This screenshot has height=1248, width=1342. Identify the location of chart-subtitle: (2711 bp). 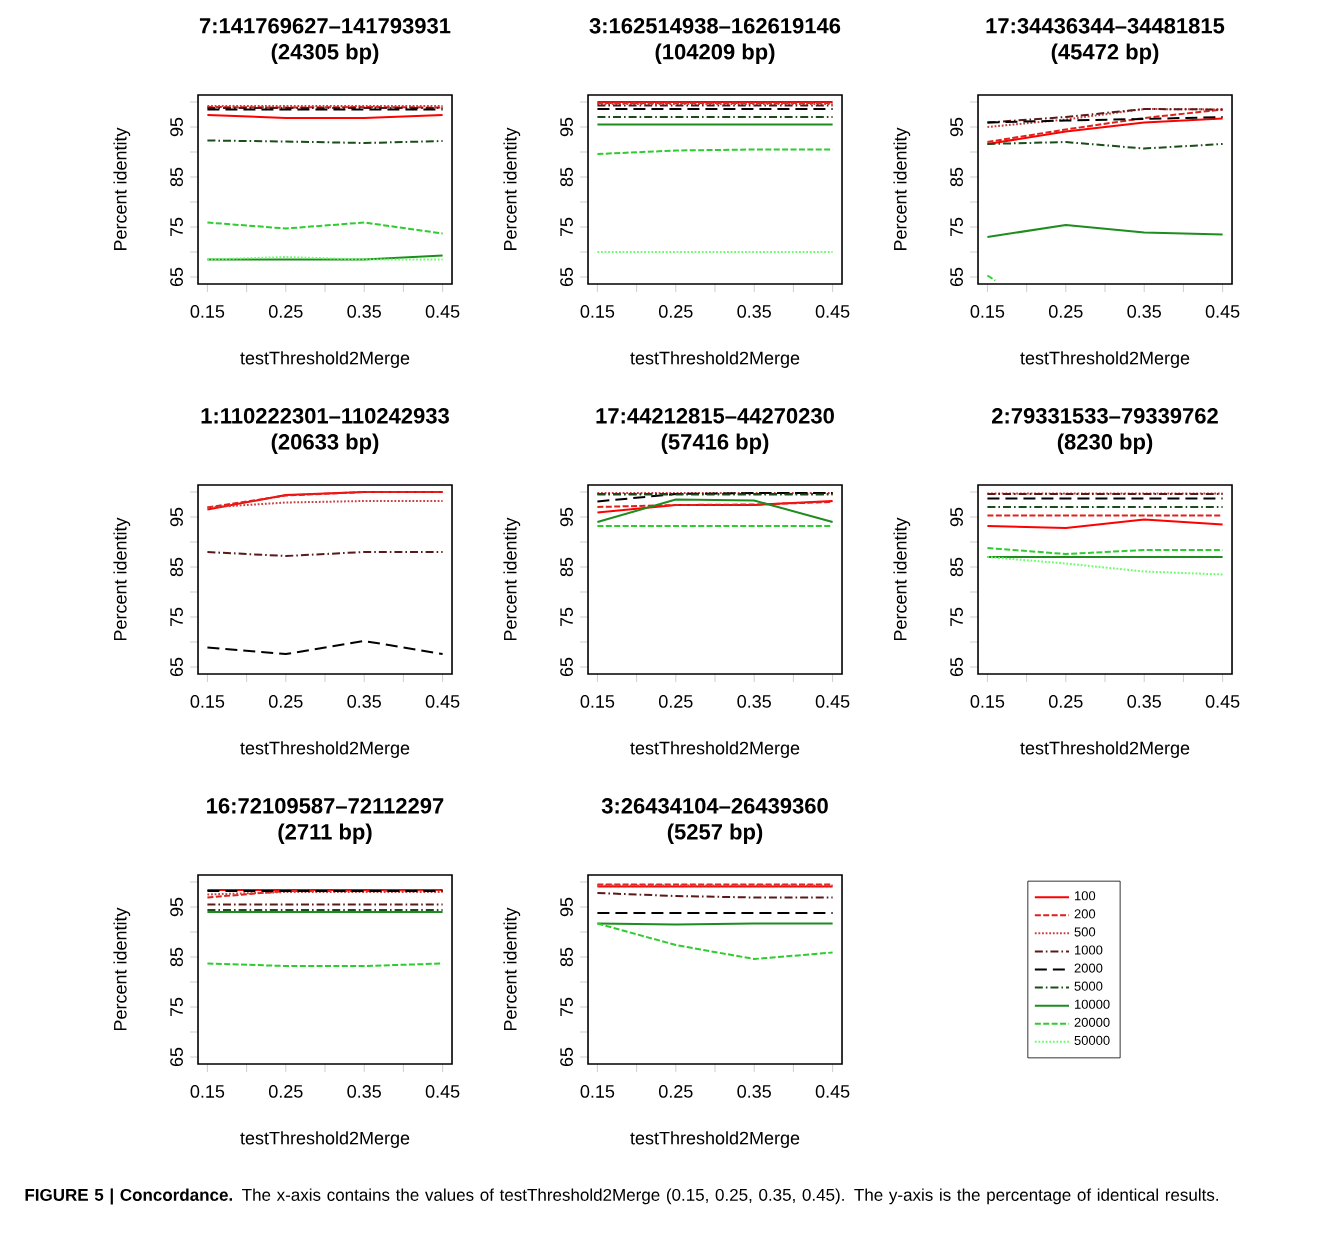
(325, 833).